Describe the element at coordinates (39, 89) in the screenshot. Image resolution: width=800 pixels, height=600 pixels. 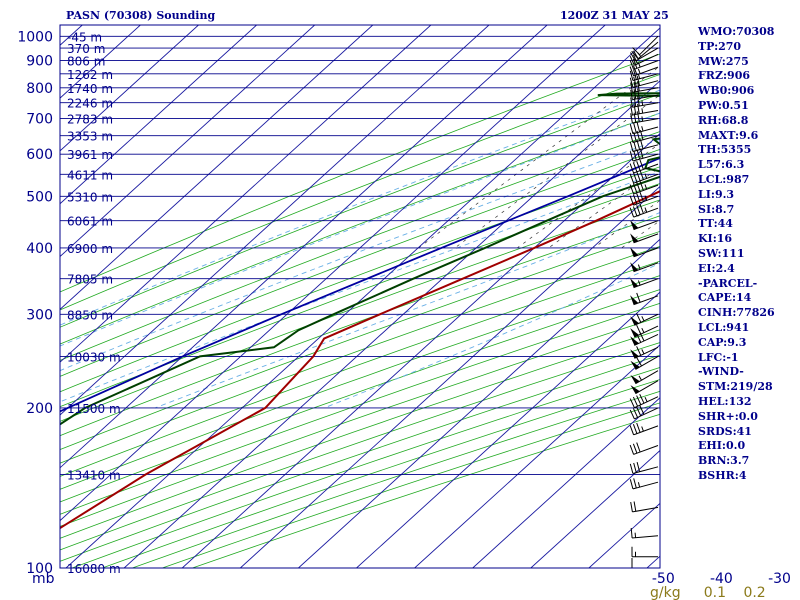
I see `pressure-tick-label: 800` at that location.